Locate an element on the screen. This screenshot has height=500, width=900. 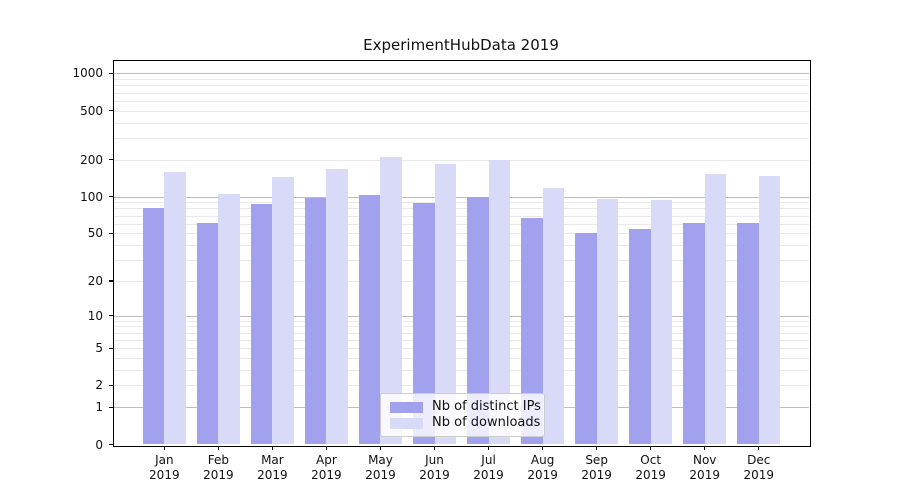
legend-label-downloads: Nb of downloads is located at coordinates (486, 422).